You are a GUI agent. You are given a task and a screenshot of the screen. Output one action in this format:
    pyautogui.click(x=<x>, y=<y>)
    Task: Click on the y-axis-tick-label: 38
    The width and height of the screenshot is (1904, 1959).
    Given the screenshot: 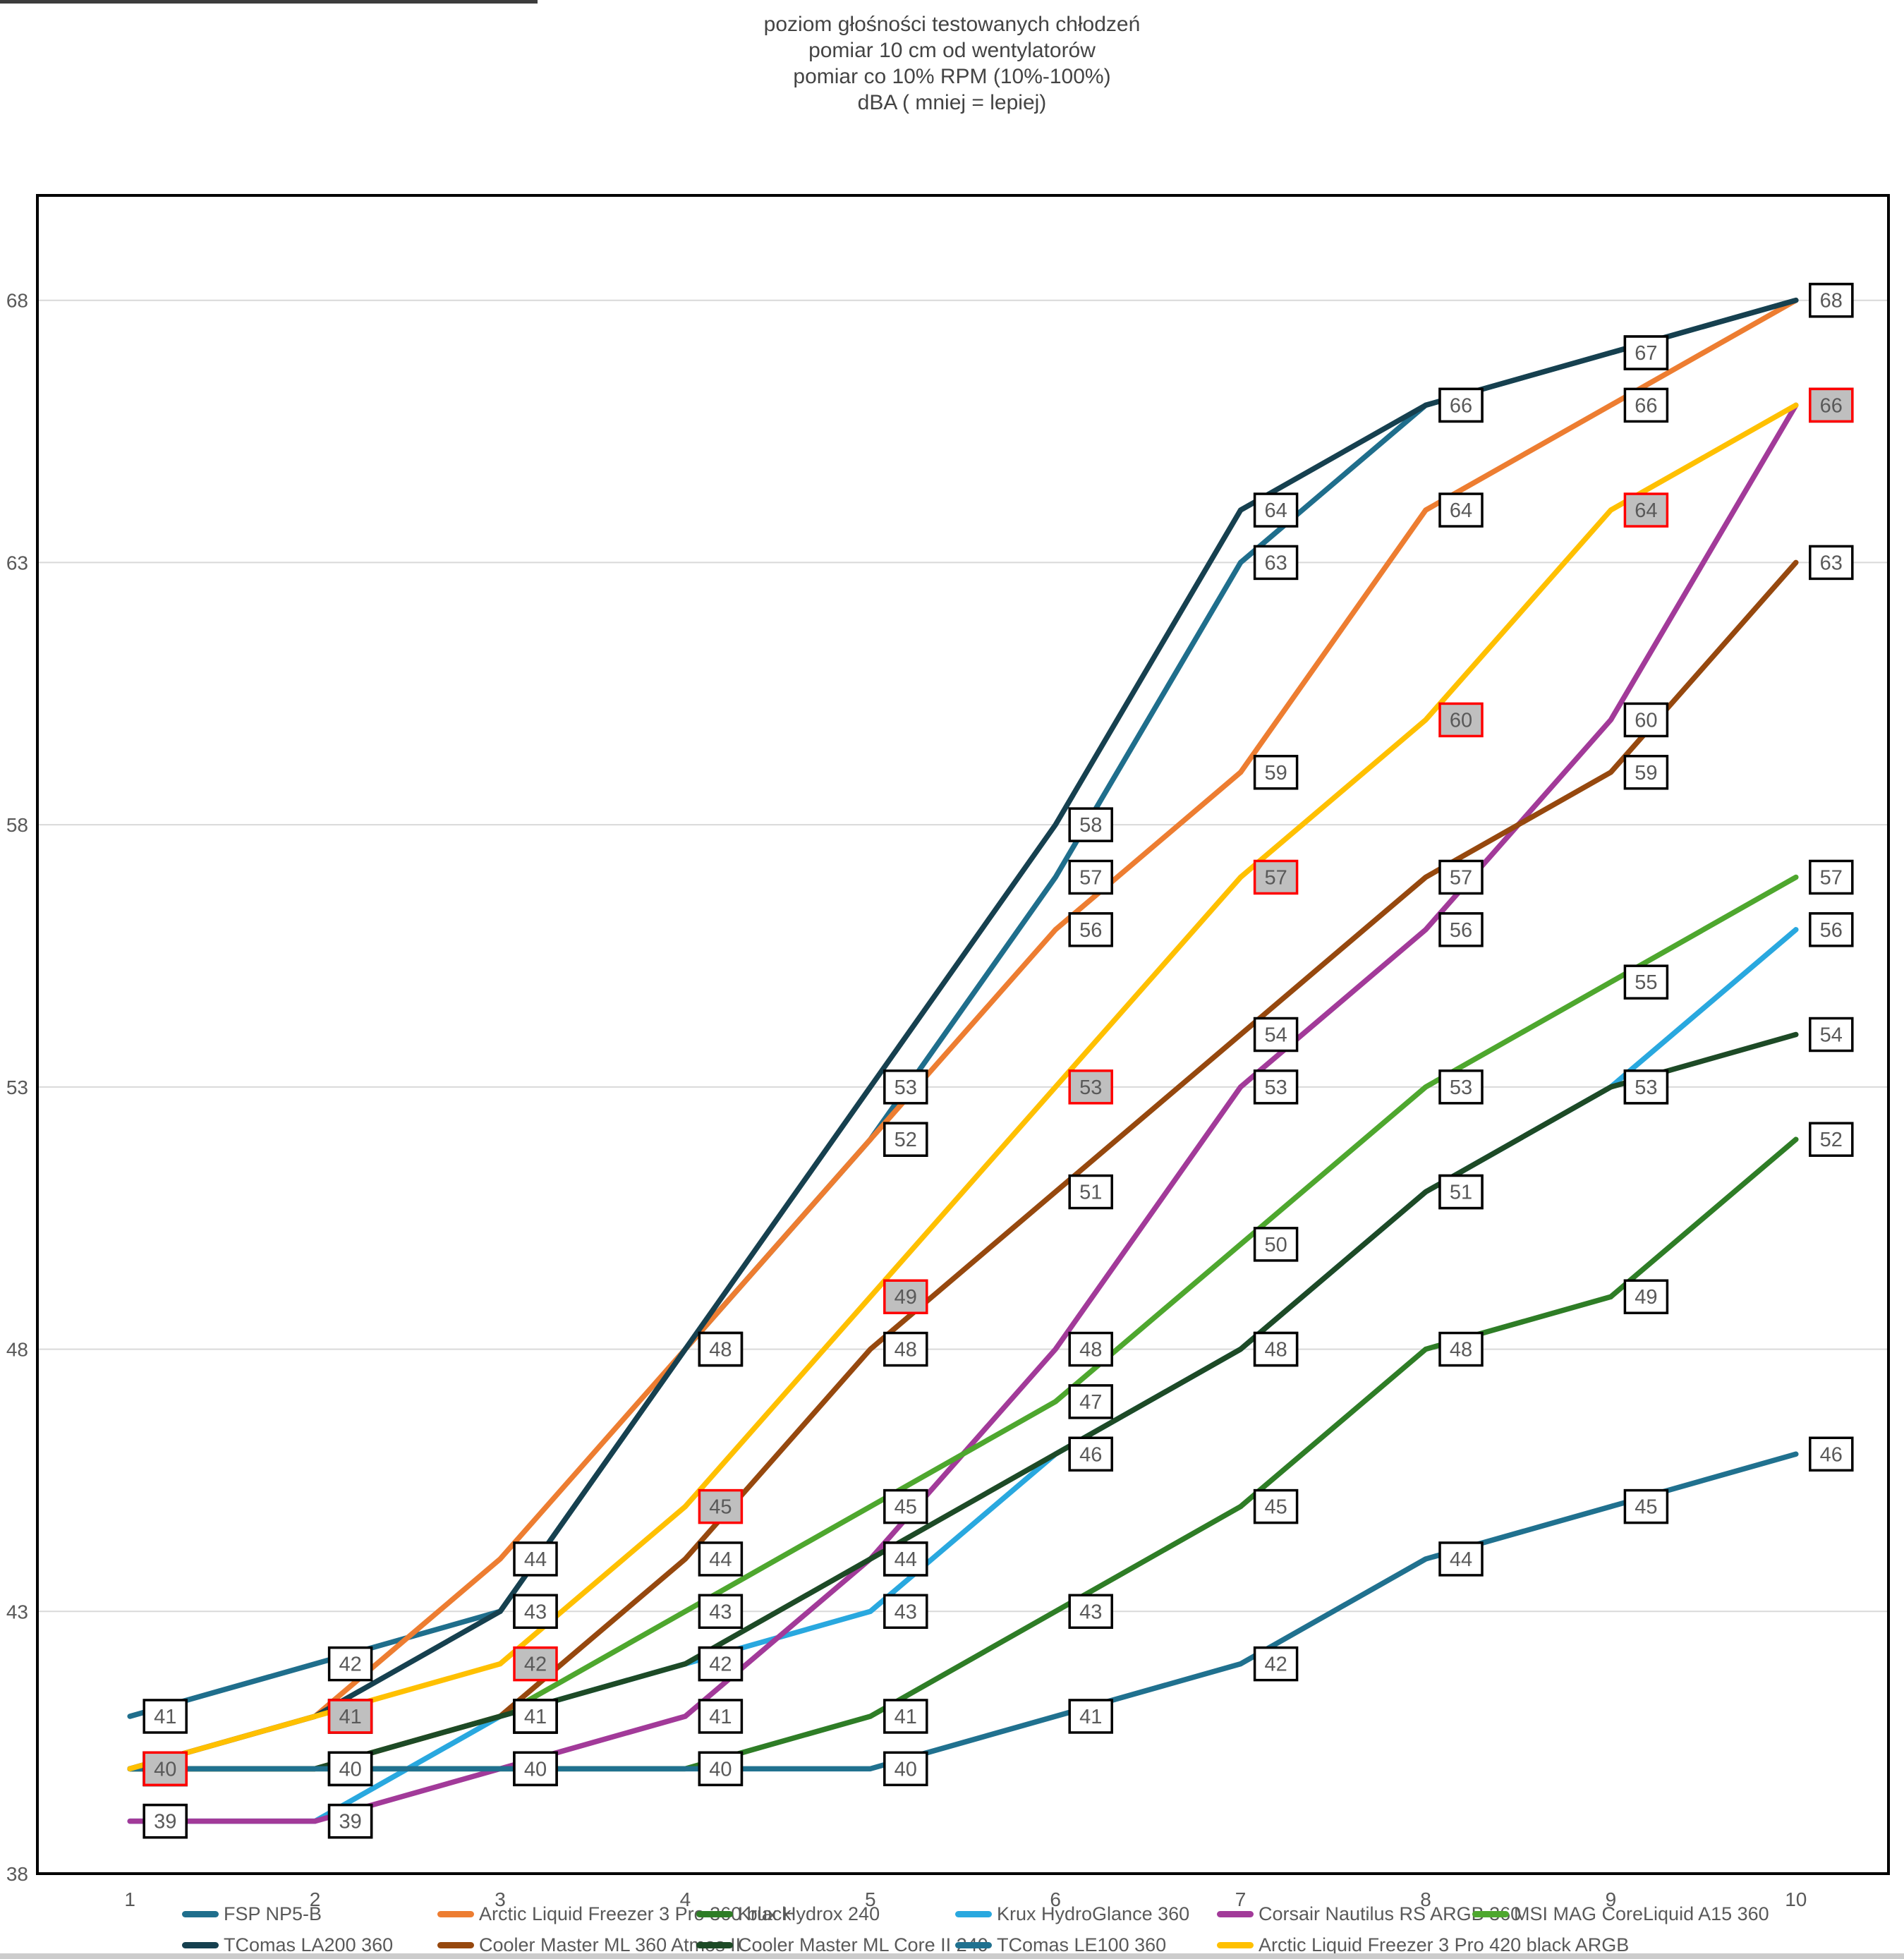 What is the action you would take?
    pyautogui.click(x=17, y=1874)
    